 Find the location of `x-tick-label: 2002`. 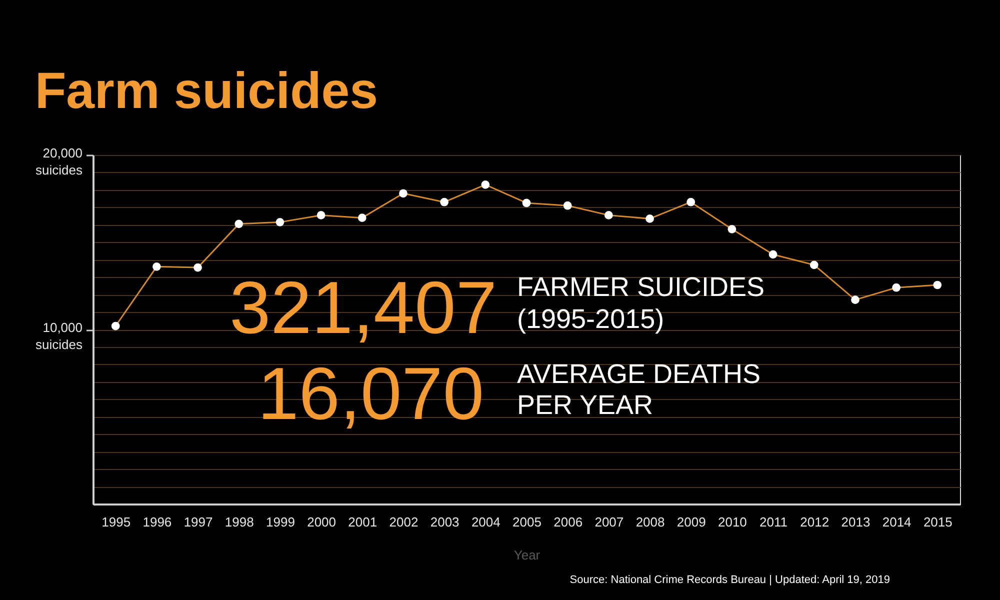

x-tick-label: 2002 is located at coordinates (403, 522).